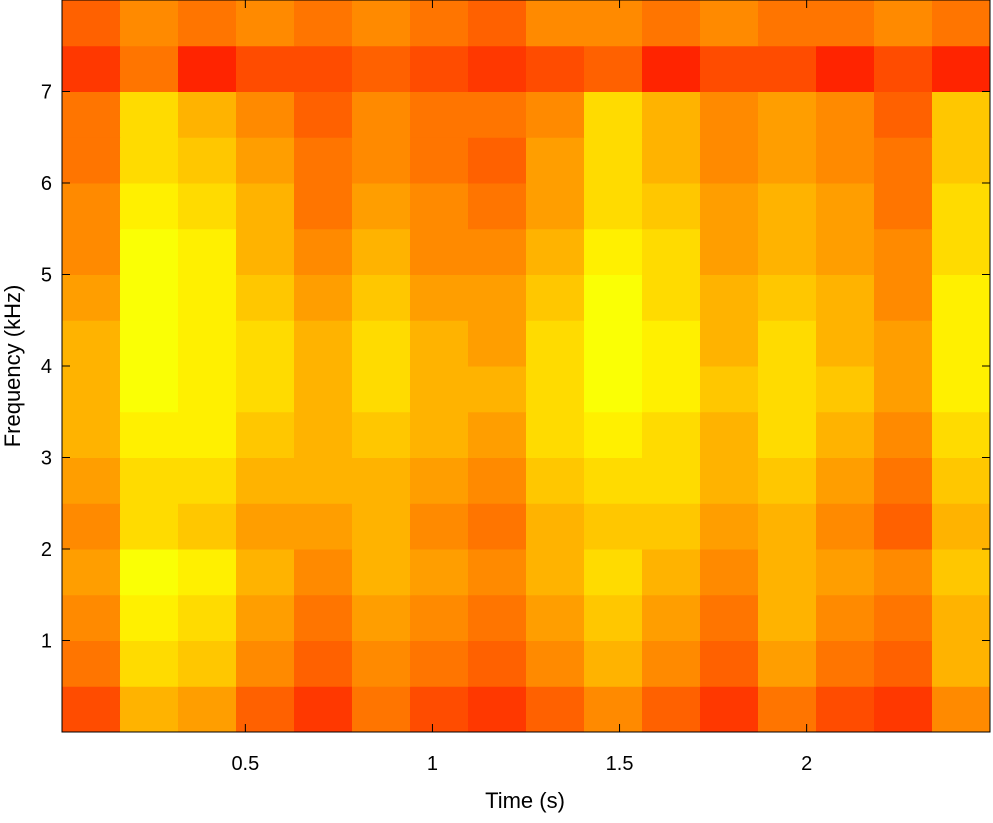 This screenshot has height=823, width=993. I want to click on x-tick-label: 2, so click(806, 764).